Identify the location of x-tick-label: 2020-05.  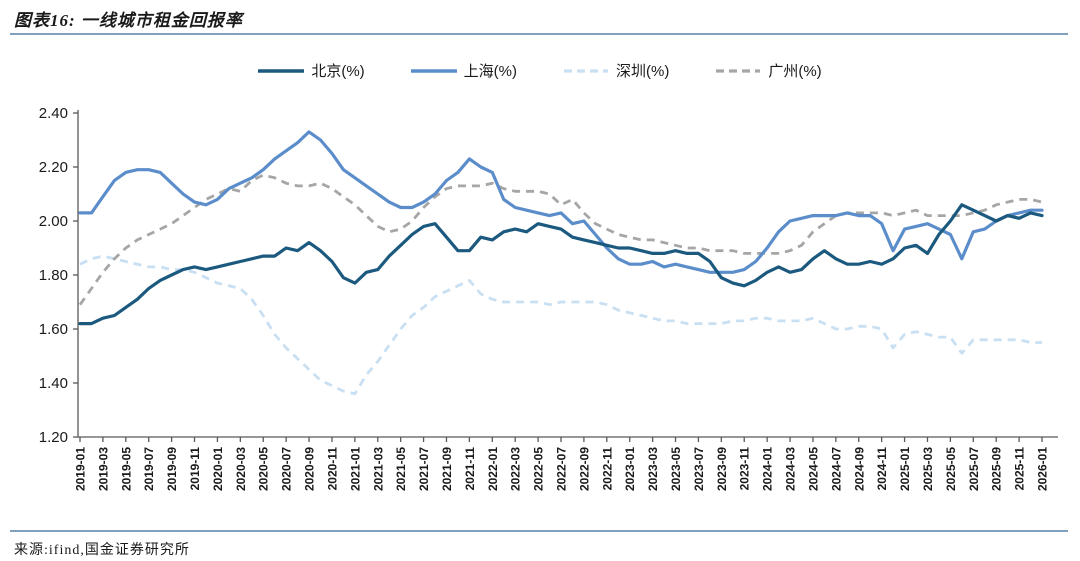
(264, 469).